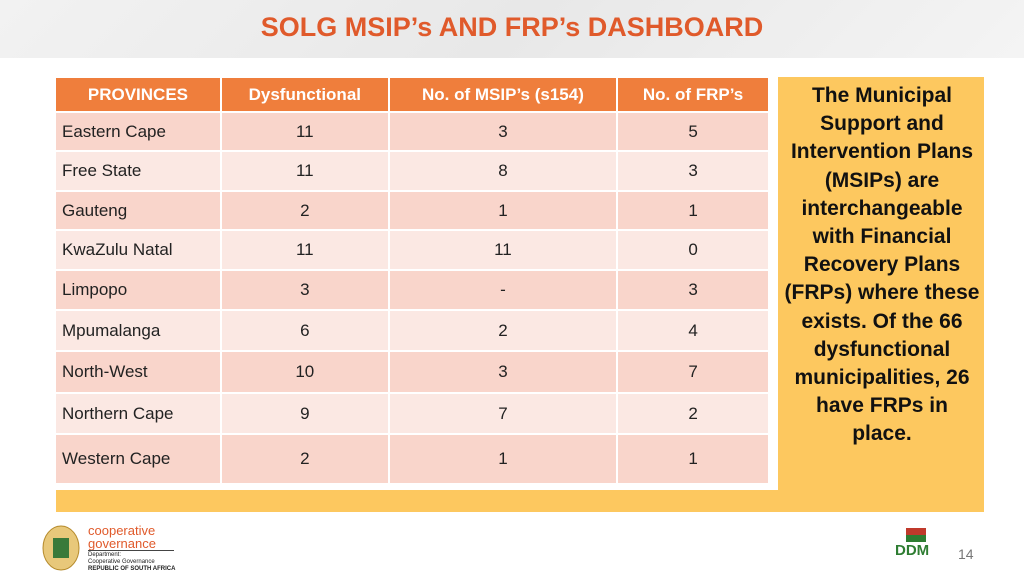 This screenshot has height=576, width=1024. I want to click on province-cell: KwaZulu Natal, so click(139, 249).